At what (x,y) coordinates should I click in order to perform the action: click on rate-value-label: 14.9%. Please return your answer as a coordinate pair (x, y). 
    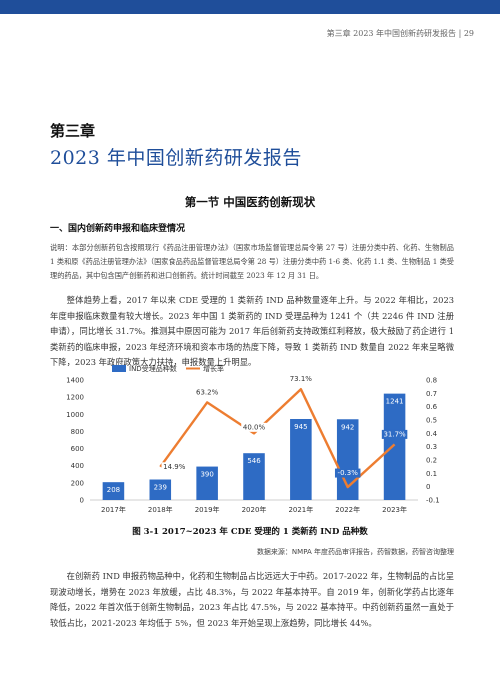
    Looking at the image, I should click on (174, 467).